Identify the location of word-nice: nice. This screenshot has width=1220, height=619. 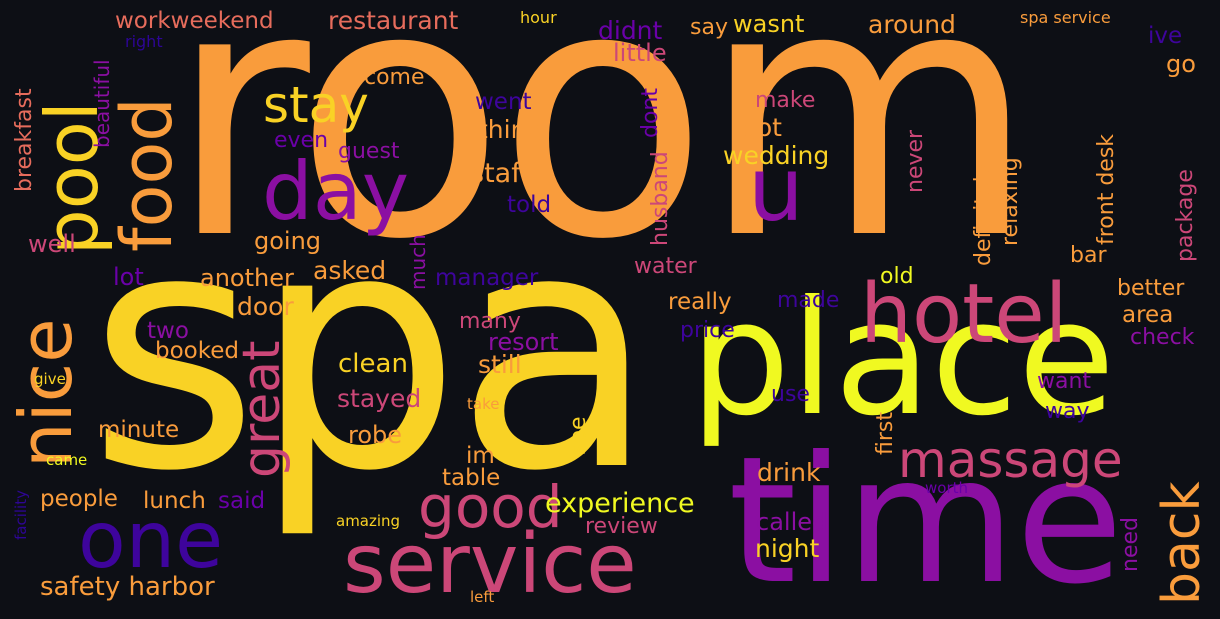
(46, 393).